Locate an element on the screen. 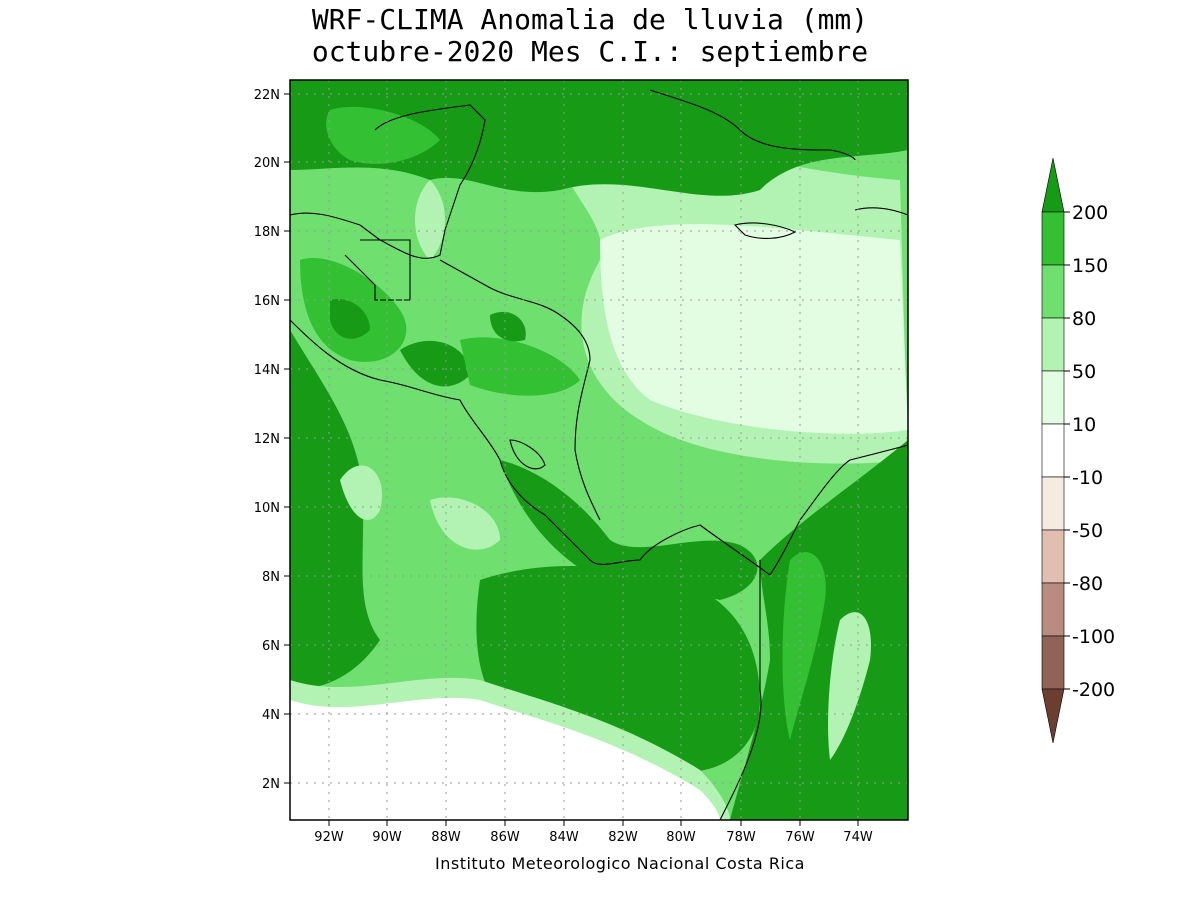 This screenshot has height=900, width=1200. latitude-axis: 22N 20N 18N 16N 14N 12N 10N 8N 6N 4N 2N is located at coordinates (272, 440).